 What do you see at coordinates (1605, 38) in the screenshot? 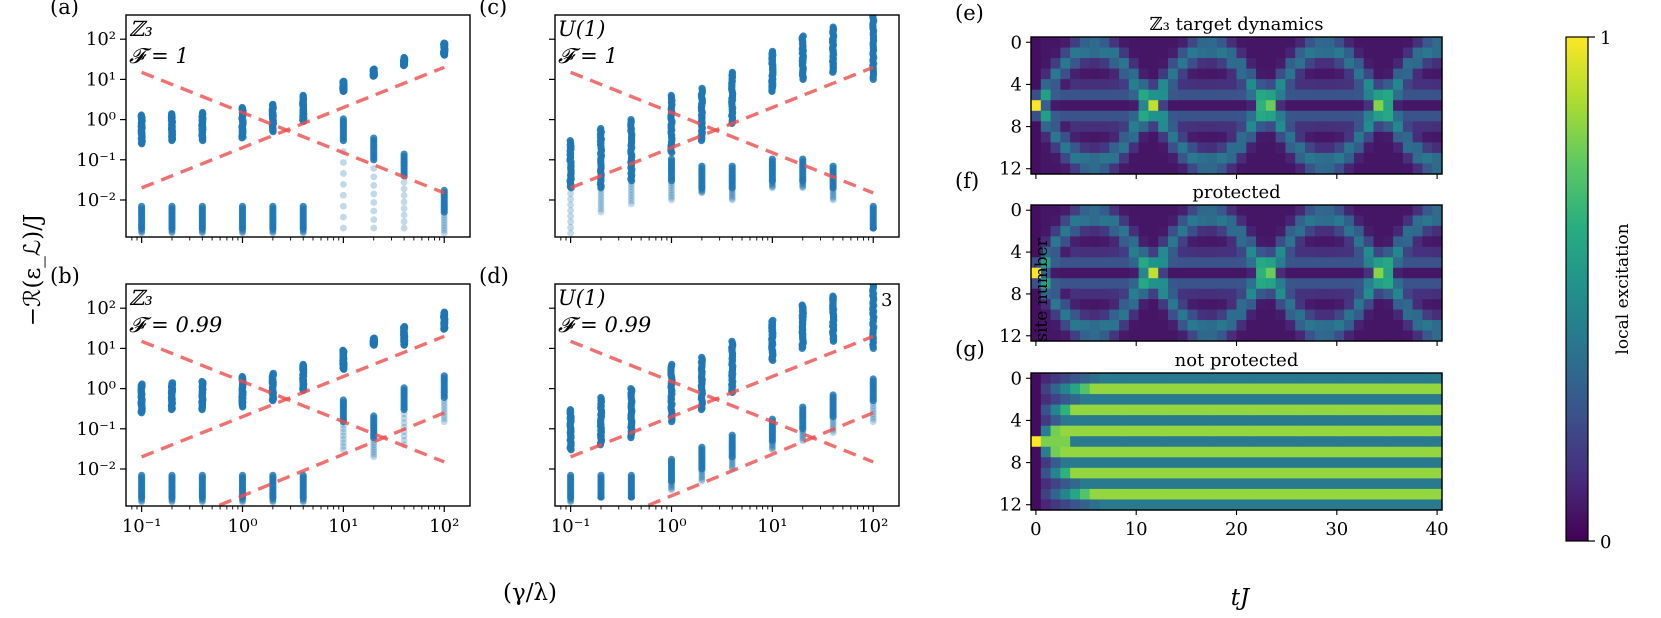
I see `colorbar-tick-label-top: 1` at bounding box center [1605, 38].